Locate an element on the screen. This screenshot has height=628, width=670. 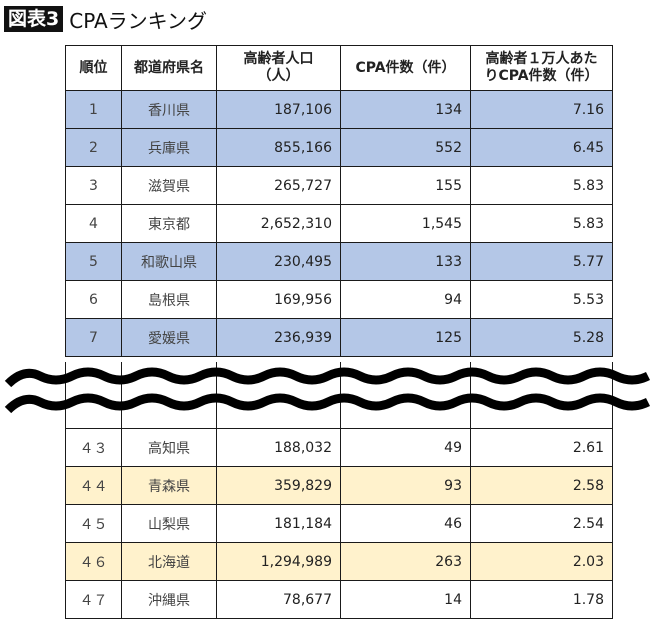
cpa-per-10k-cell: 5.28 is located at coordinates (541, 337).